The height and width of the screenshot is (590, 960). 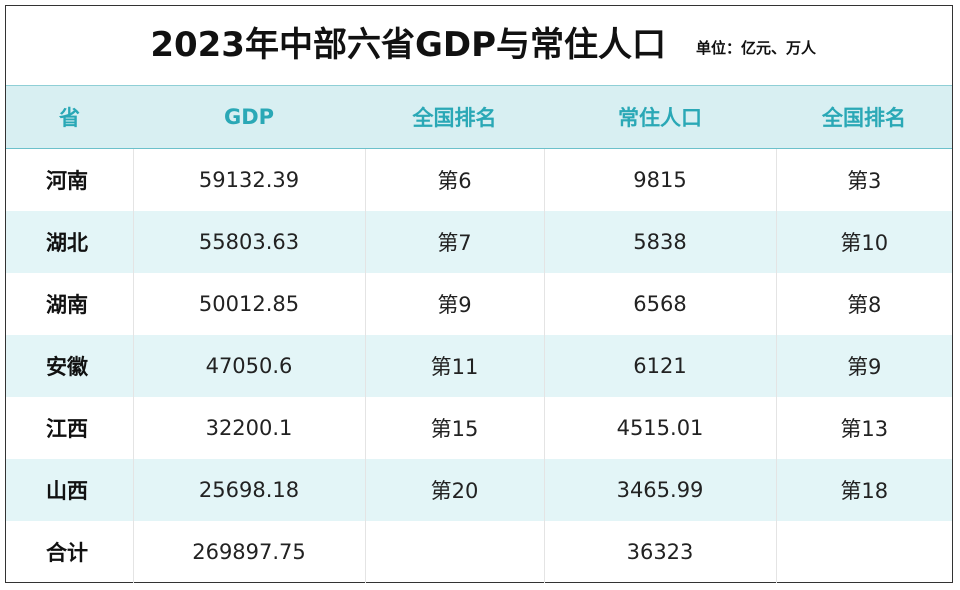 What do you see at coordinates (659, 366) in the screenshot?
I see `table-cell: 6121` at bounding box center [659, 366].